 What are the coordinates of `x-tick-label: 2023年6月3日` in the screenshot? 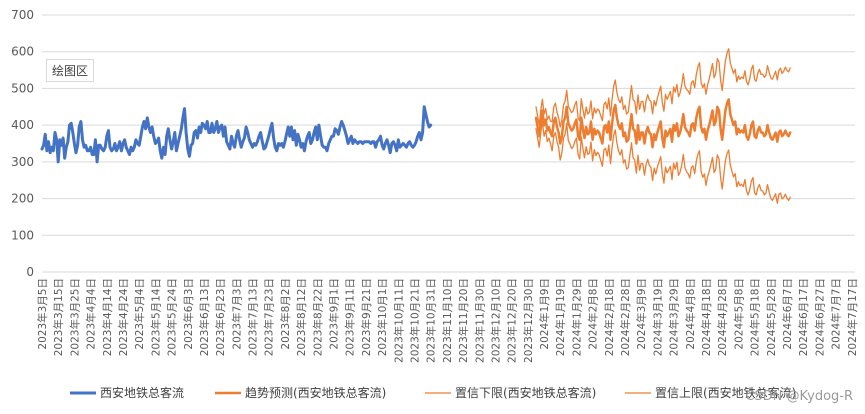 It's located at (188, 314).